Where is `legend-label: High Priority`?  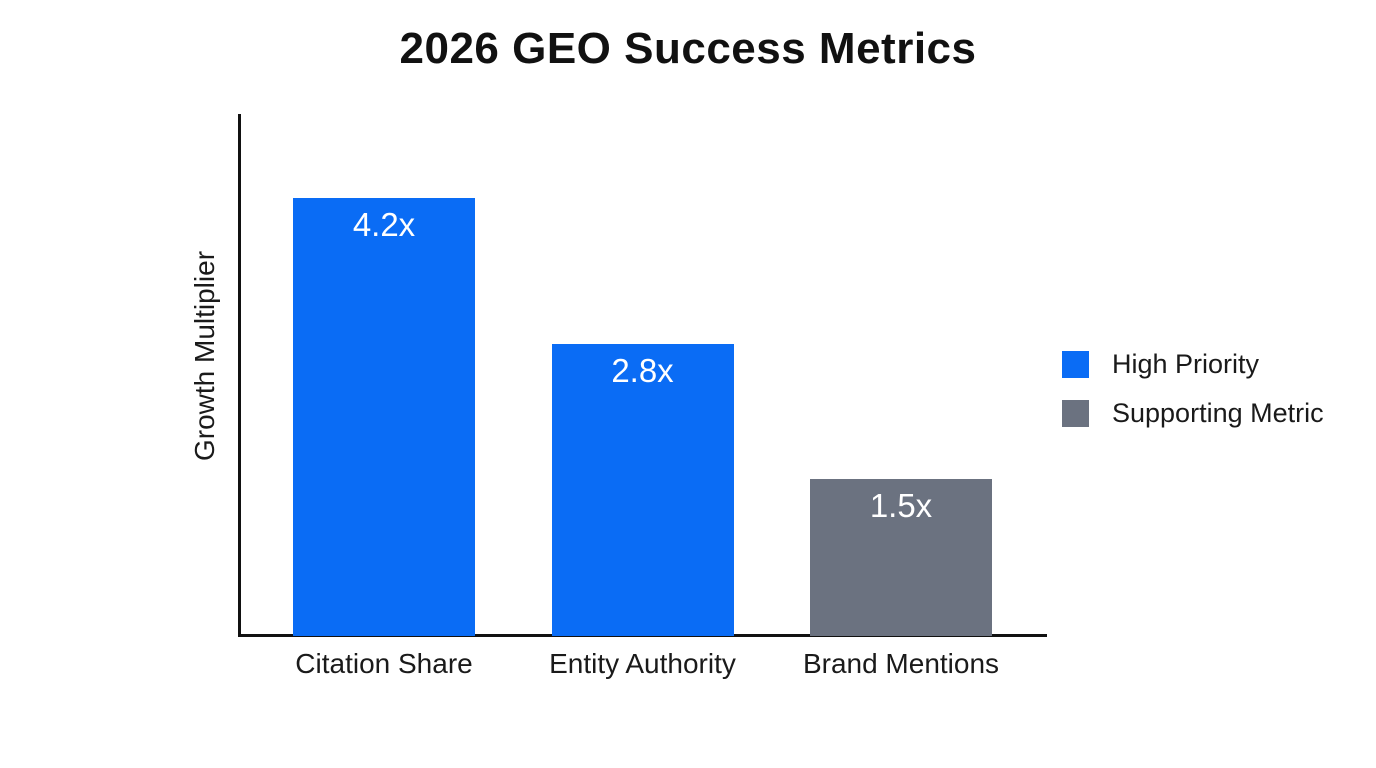
legend-label: High Priority is located at coordinates (1186, 364).